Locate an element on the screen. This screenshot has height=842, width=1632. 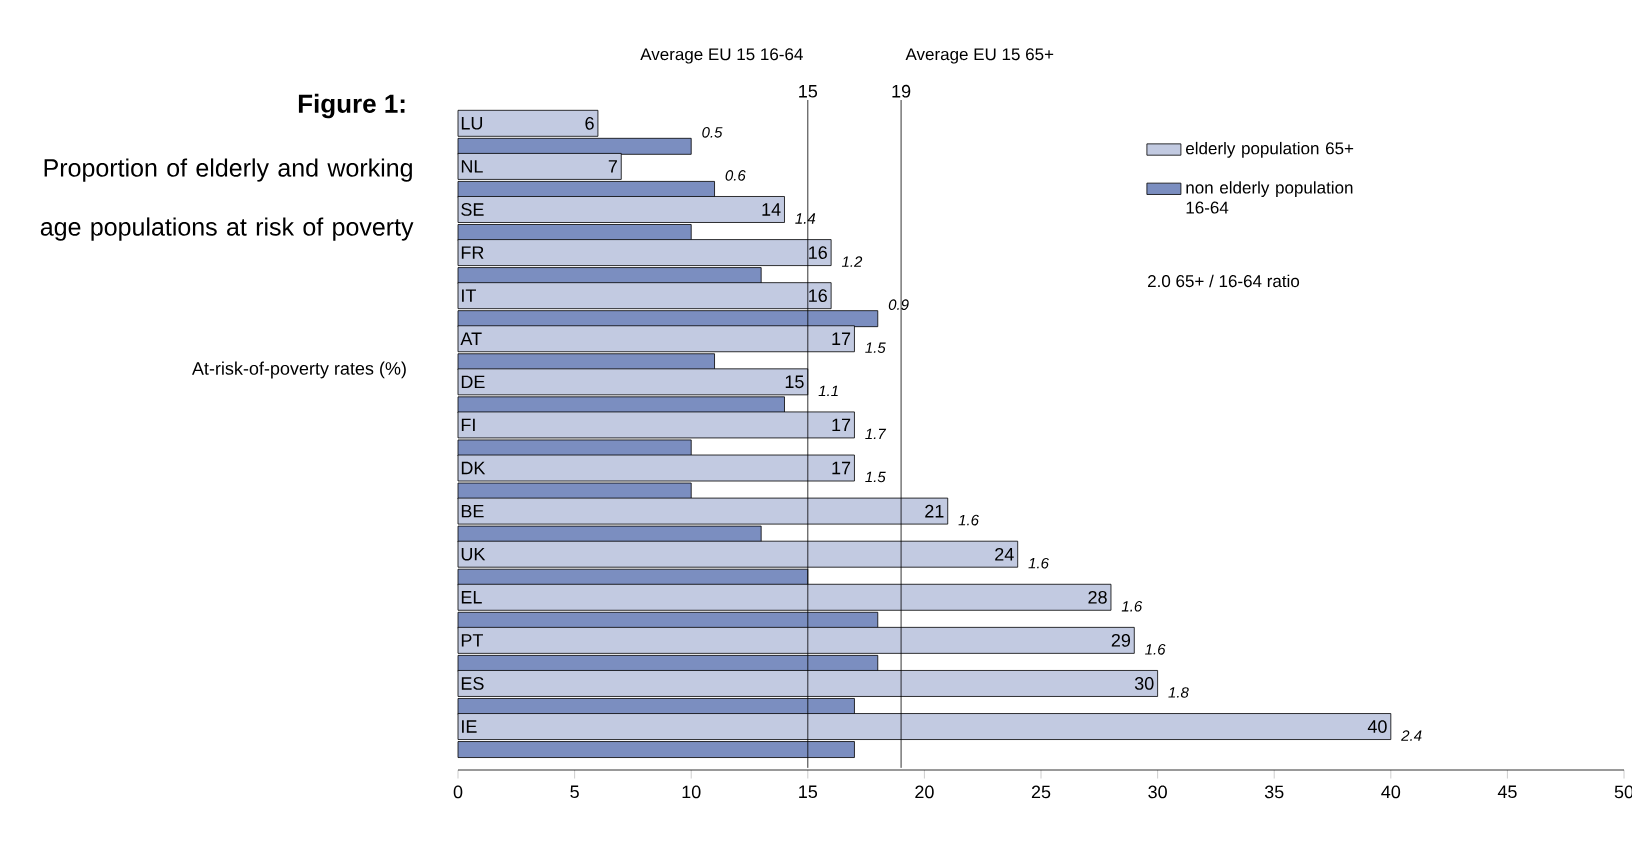
annotation: 0.9 is located at coordinates (898, 304).